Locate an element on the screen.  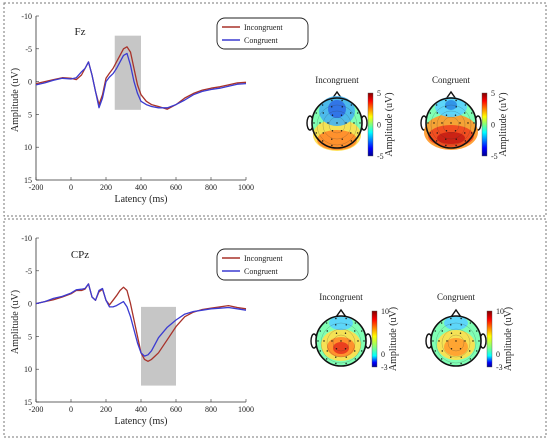
x-tick-label: -200 is located at coordinates (36, 409).